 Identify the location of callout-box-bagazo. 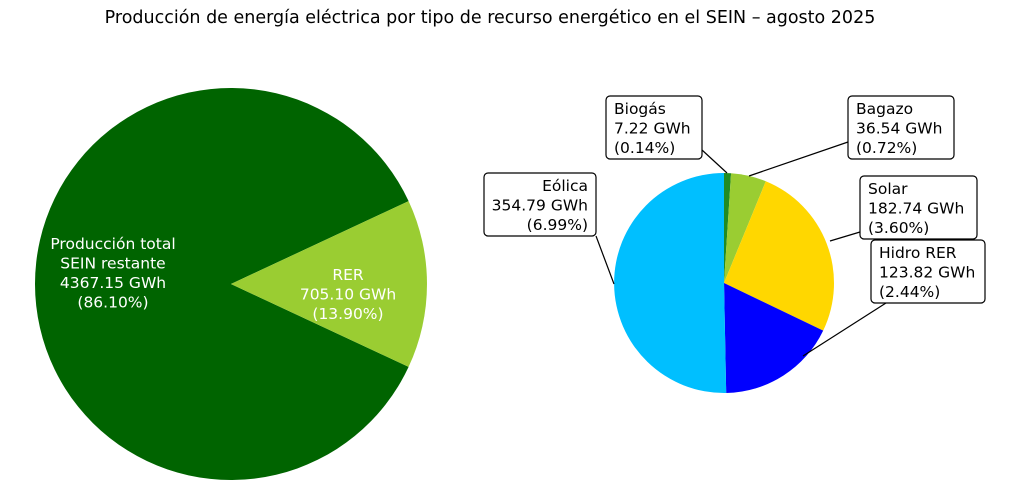
(901, 127).